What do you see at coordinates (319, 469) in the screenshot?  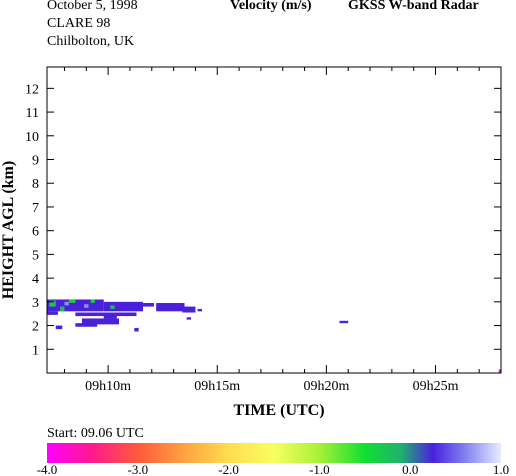 I see `colorbar-tick-label: -1.0` at bounding box center [319, 469].